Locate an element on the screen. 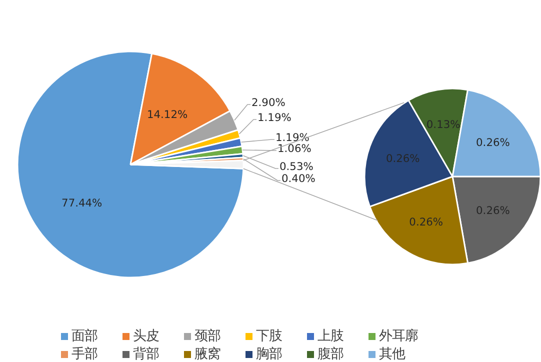 This screenshot has height=362, width=541. data-label: 2.90% is located at coordinates (269, 102).